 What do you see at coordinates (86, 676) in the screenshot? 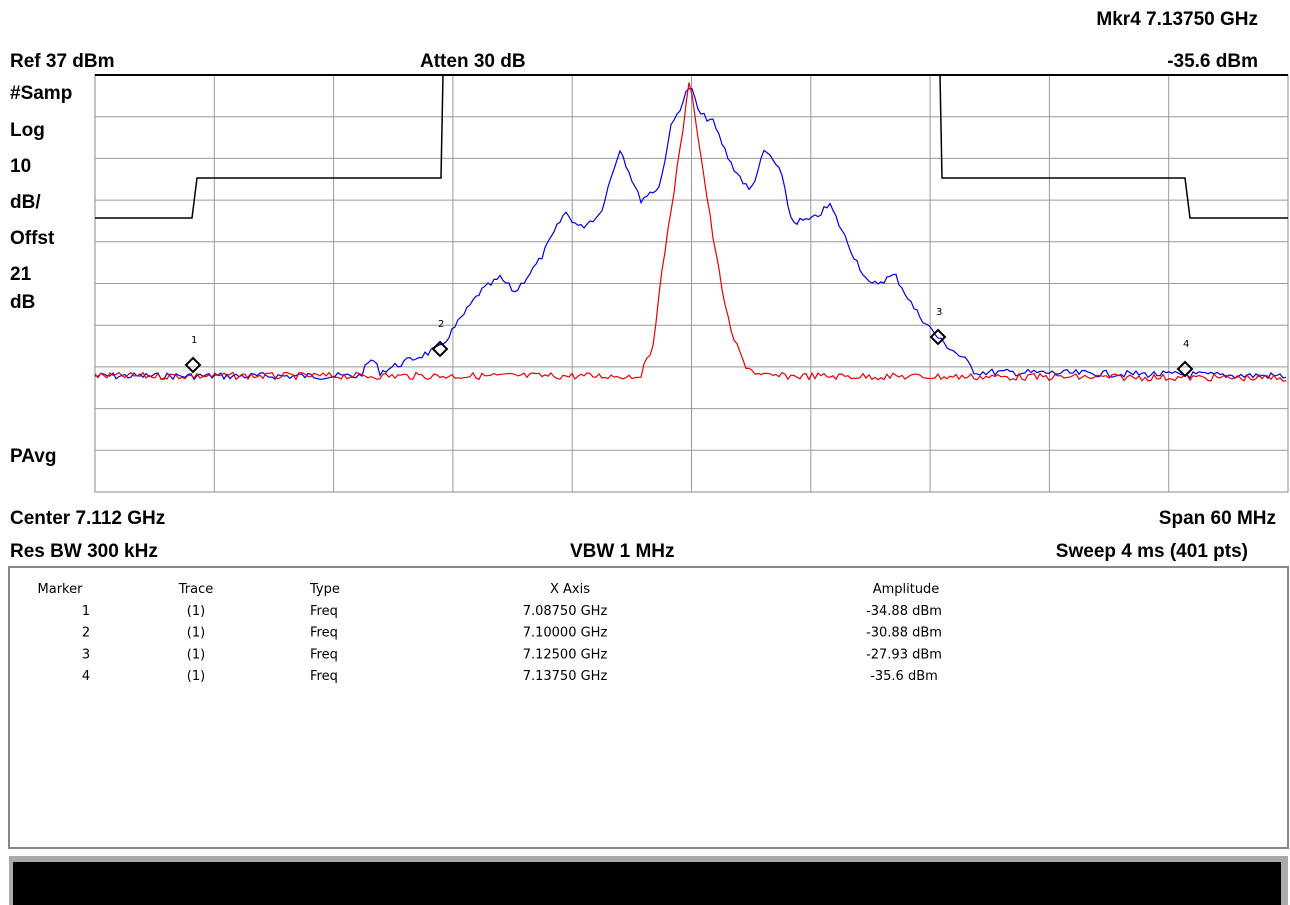
I see `table-cell: 4` at bounding box center [86, 676].